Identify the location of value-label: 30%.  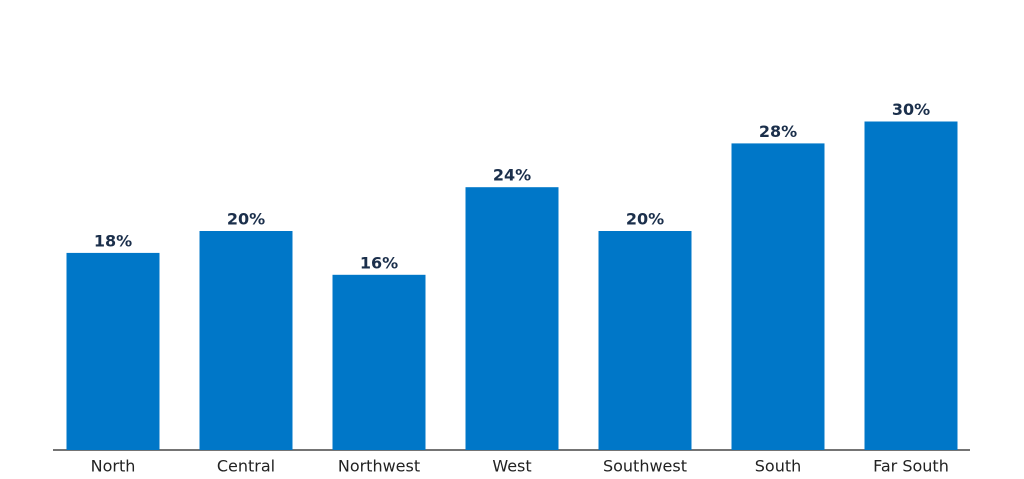
(911, 109).